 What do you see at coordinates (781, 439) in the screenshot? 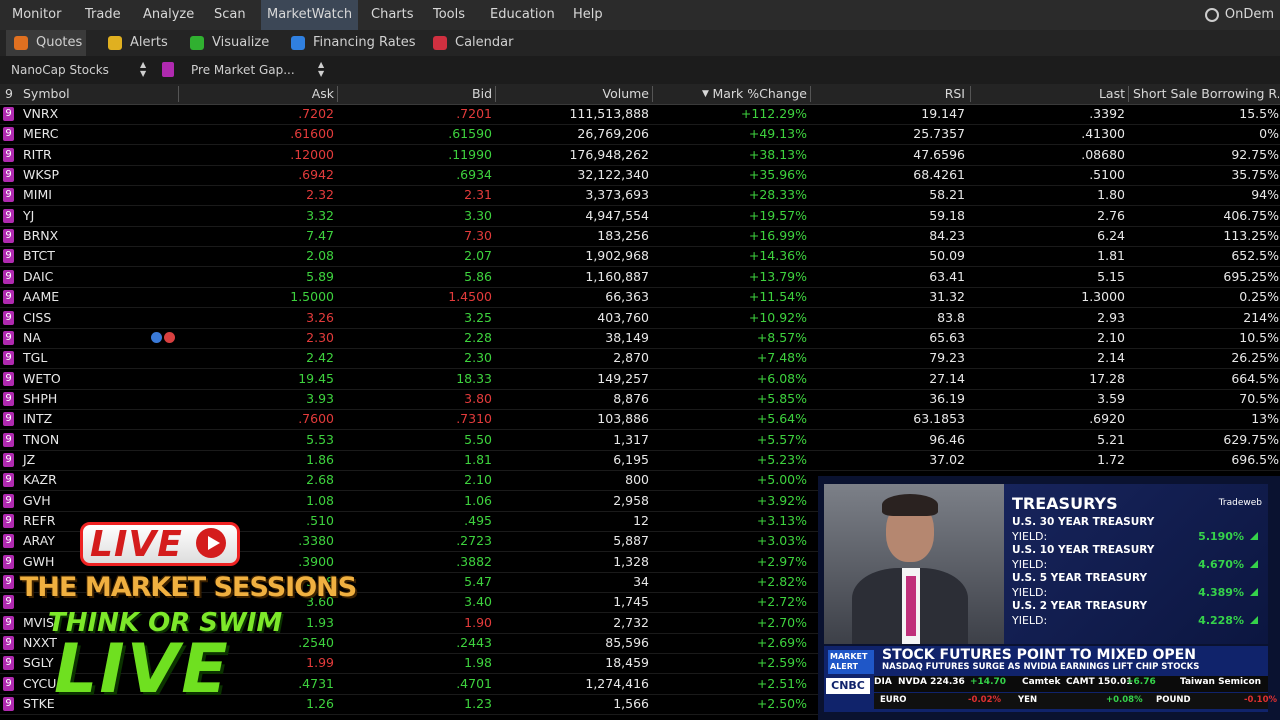
I see `data-cell: +5.57%` at bounding box center [781, 439].